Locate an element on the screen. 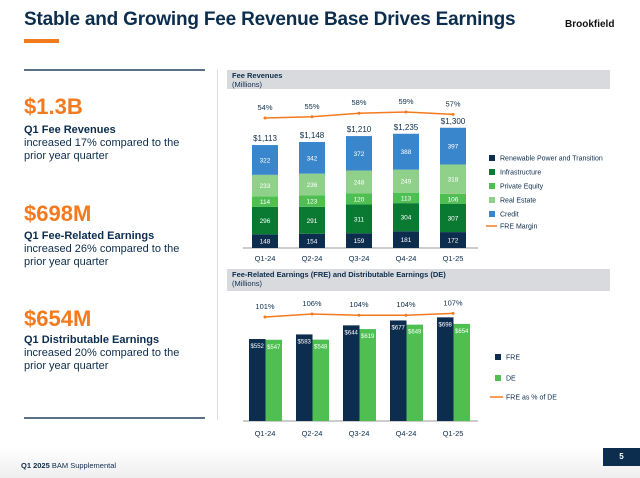 Image resolution: width=640 pixels, height=478 pixels. fre-margin-label: 57% is located at coordinates (452, 103).